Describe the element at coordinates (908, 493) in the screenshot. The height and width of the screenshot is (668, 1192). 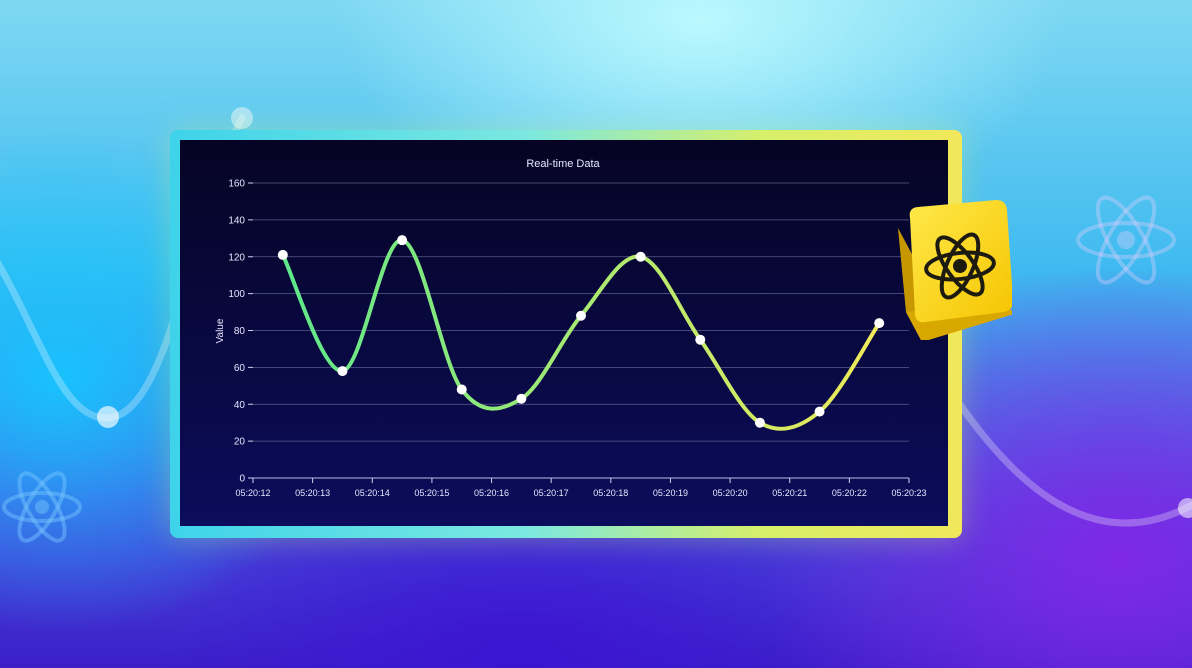
I see `x-tick-label: 05:20:23` at that location.